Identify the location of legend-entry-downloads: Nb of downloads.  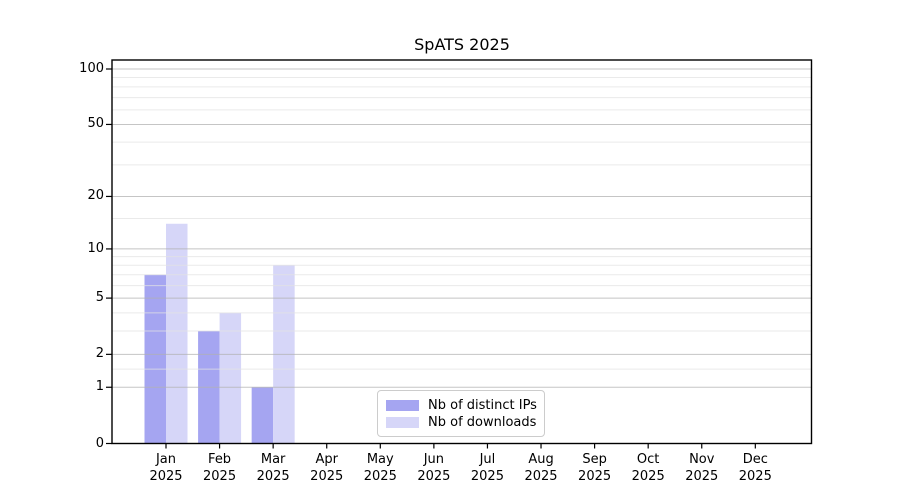
(461, 422).